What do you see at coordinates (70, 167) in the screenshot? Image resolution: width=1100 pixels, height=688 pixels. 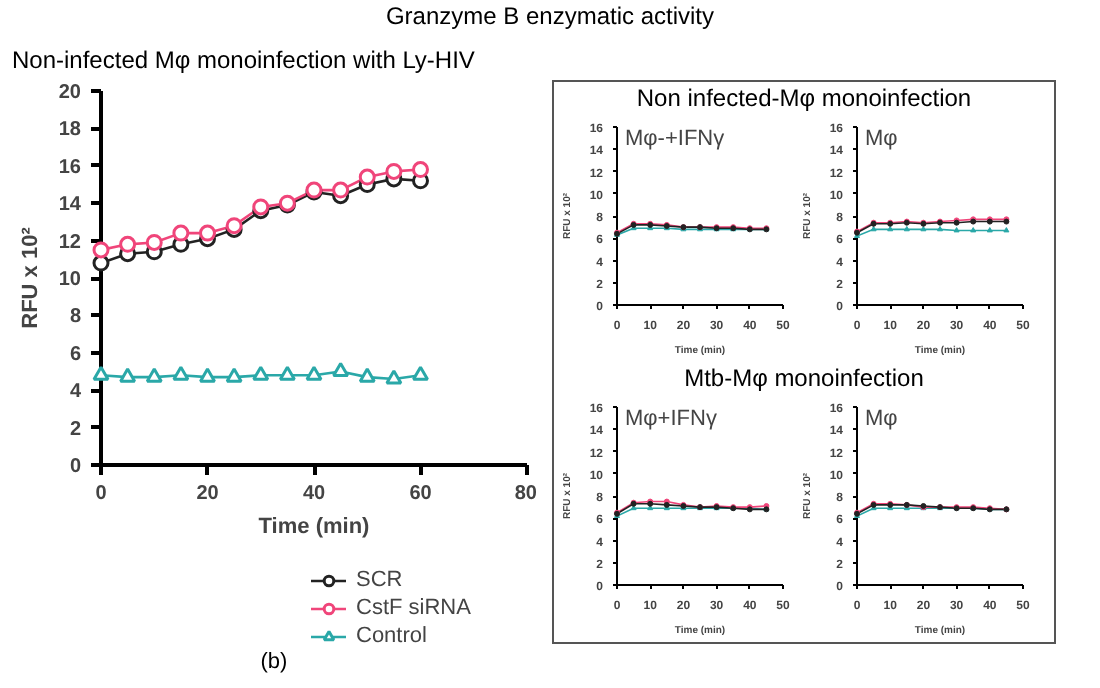 I see `y-tick-label: 16` at bounding box center [70, 167].